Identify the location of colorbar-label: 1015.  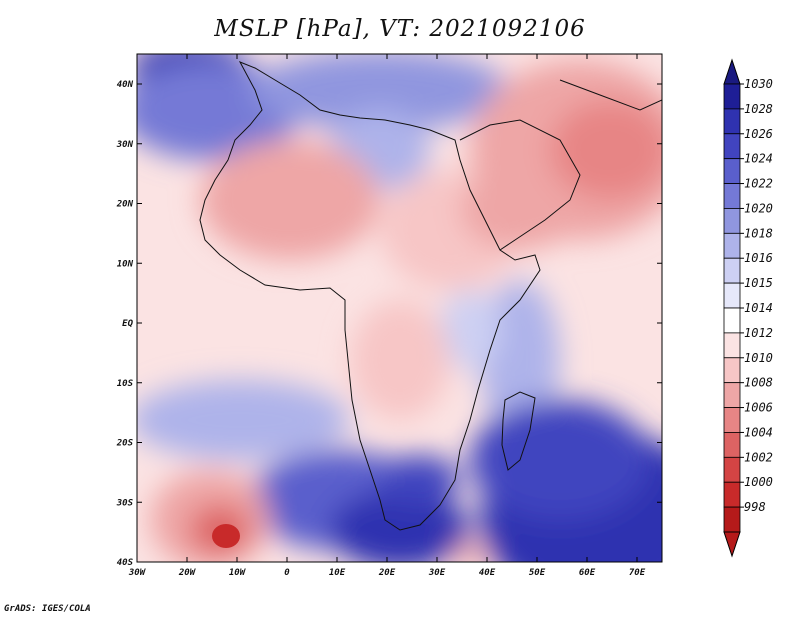
(758, 283).